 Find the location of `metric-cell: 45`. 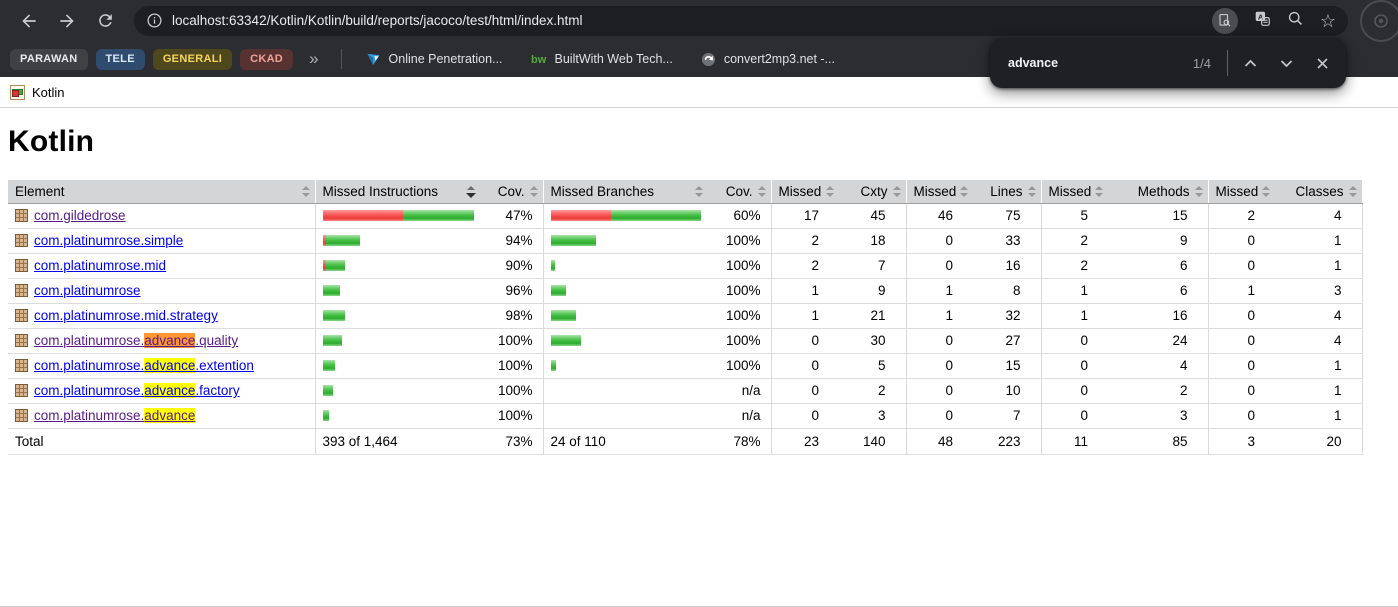

metric-cell: 45 is located at coordinates (872, 216).